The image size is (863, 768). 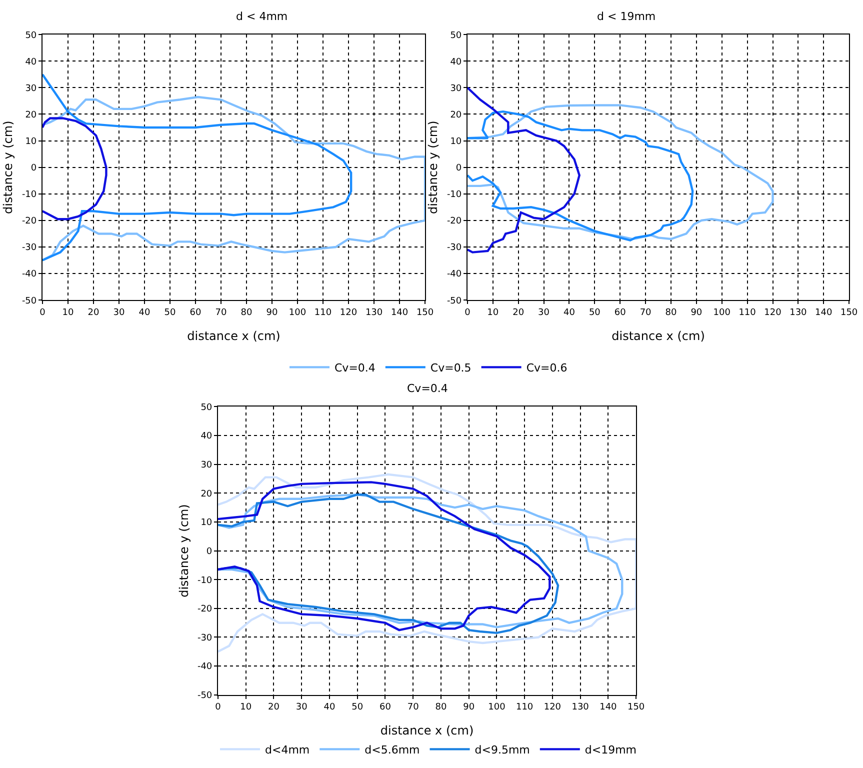 What do you see at coordinates (502, 749) in the screenshot?
I see `legend-label: d<9.5mm` at bounding box center [502, 749].